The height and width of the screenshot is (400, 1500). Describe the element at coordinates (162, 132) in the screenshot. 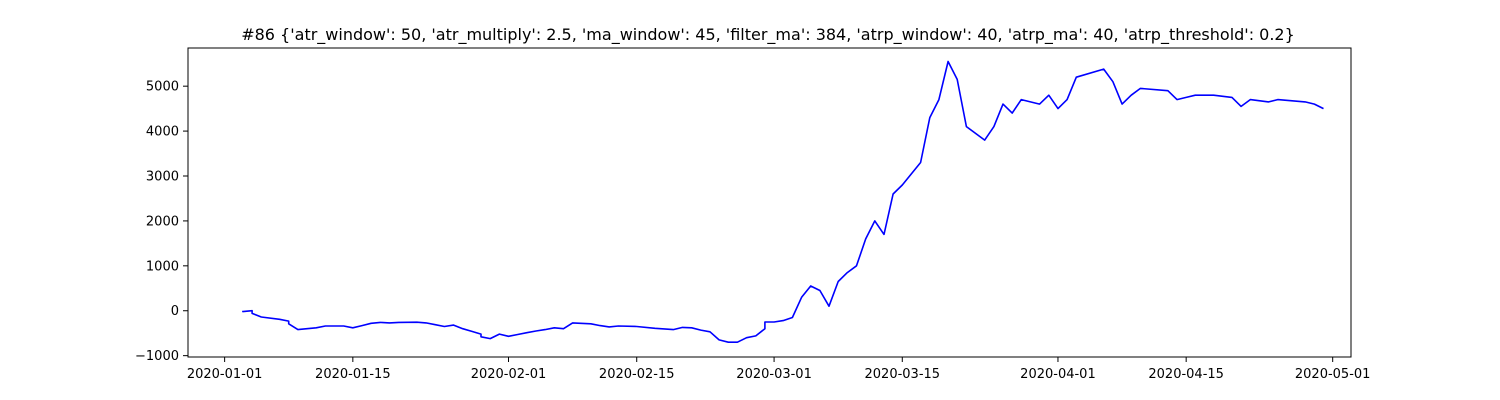

I see `y-tick-label: 4000` at that location.